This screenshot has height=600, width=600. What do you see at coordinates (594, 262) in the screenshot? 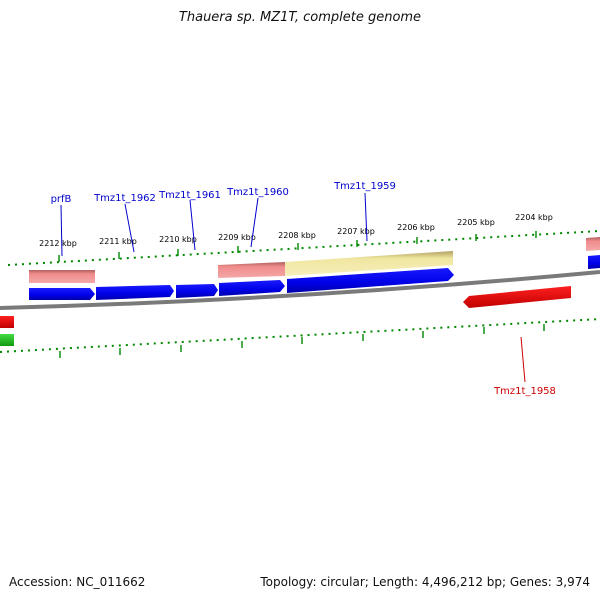
I see `gene-forward-edge` at bounding box center [594, 262].